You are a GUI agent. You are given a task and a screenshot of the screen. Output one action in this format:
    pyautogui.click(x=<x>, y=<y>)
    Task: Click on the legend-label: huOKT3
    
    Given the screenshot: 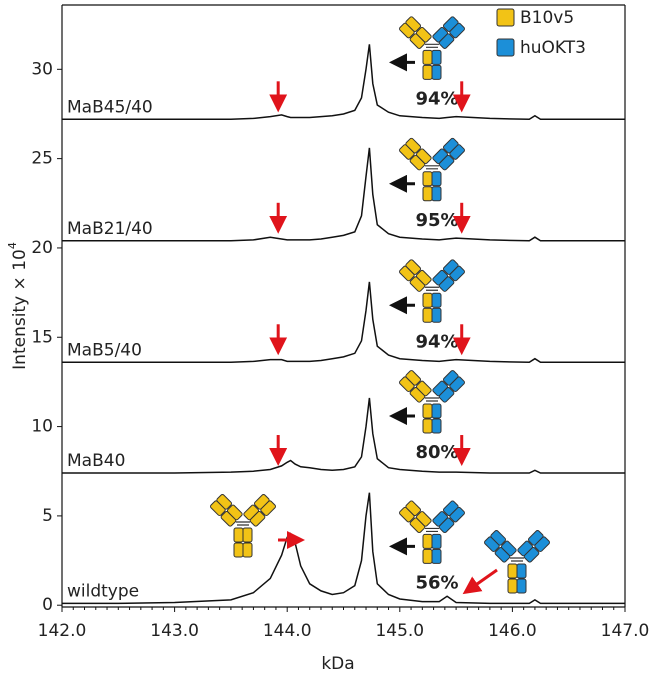 What is the action you would take?
    pyautogui.click(x=553, y=48)
    